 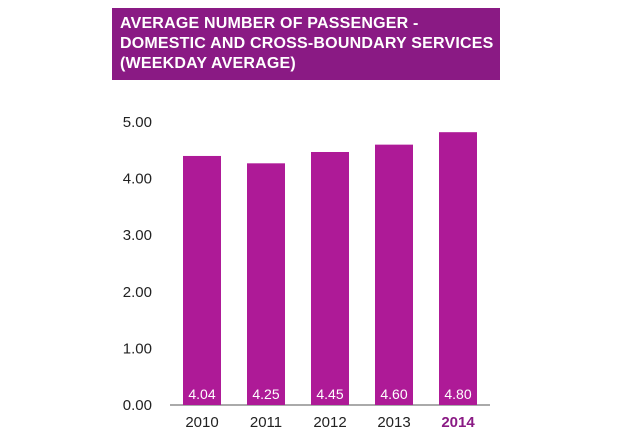 I want to click on y-tick-label: 5.00, so click(x=137, y=122).